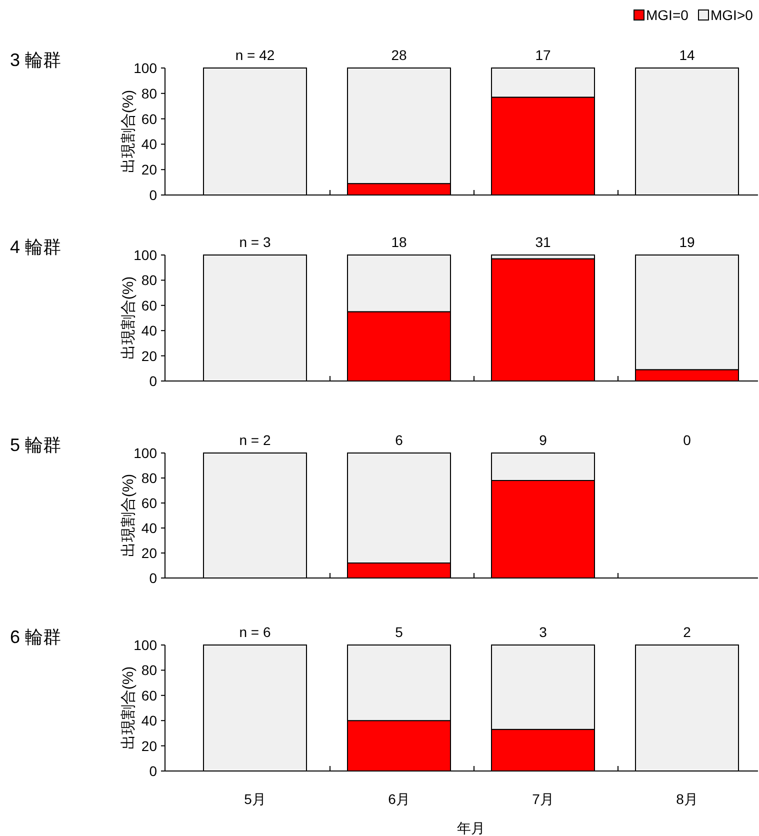  What do you see at coordinates (255, 799) in the screenshot?
I see `x-tick-label: 5月` at bounding box center [255, 799].